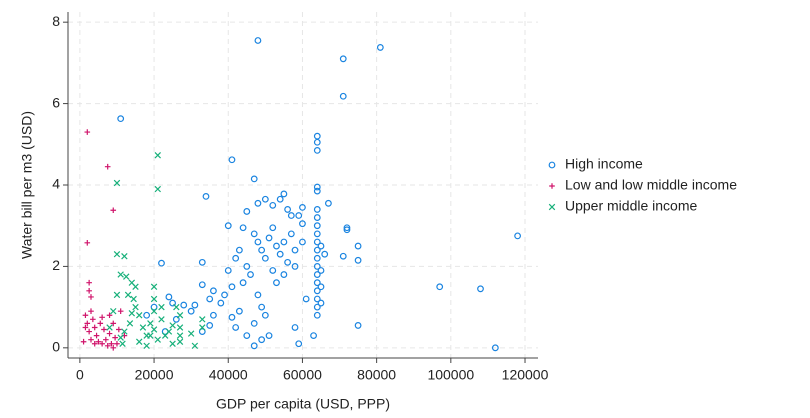 Image resolution: width=810 pixels, height=418 pixels. I want to click on x-tick-label: 100000, so click(450, 375).